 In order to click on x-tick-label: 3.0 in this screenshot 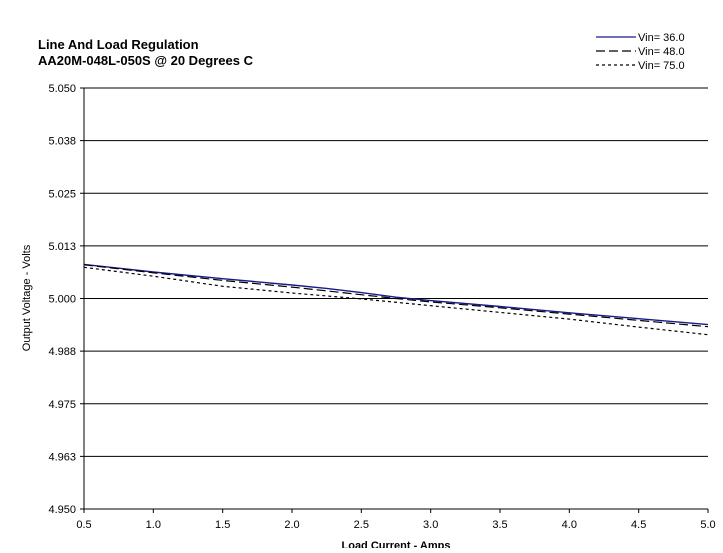, I will do `click(430, 525)`.